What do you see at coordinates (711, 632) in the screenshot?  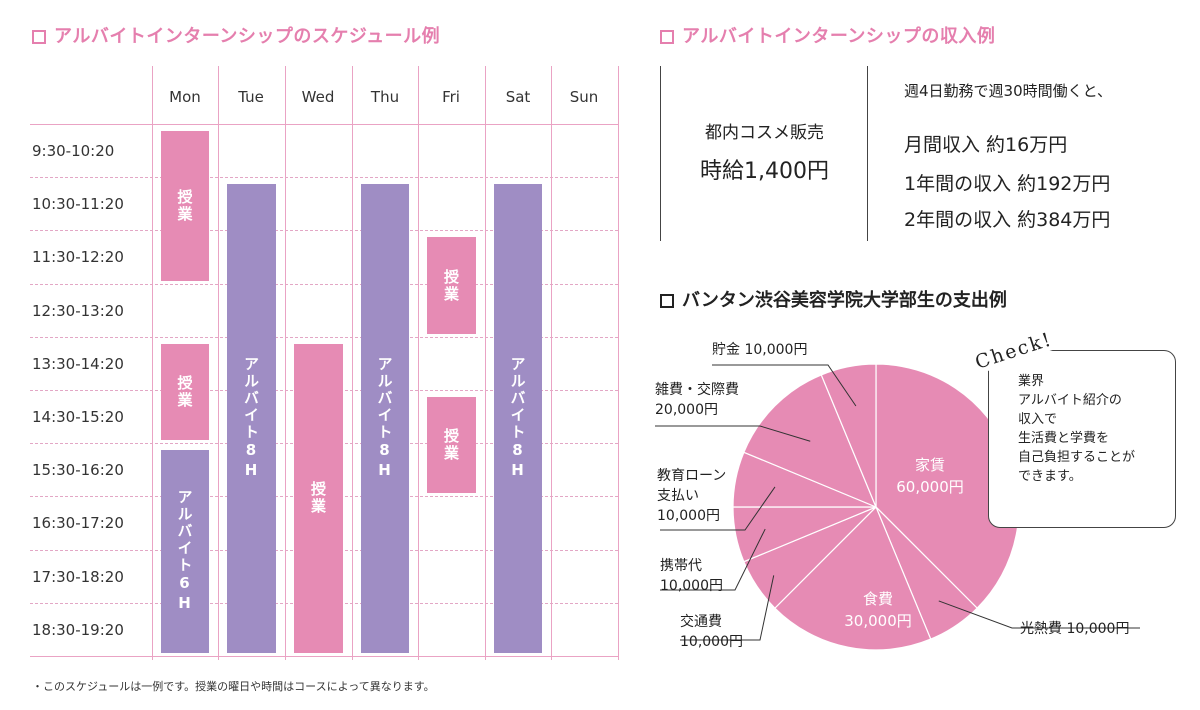 I see `slice-label-transport: 交通費 10,000円` at bounding box center [711, 632].